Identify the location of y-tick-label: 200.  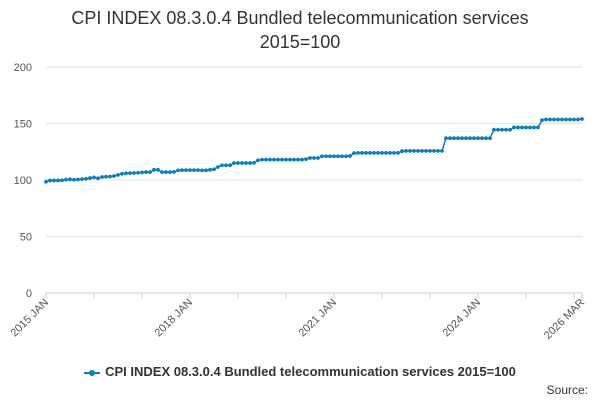
(23, 68).